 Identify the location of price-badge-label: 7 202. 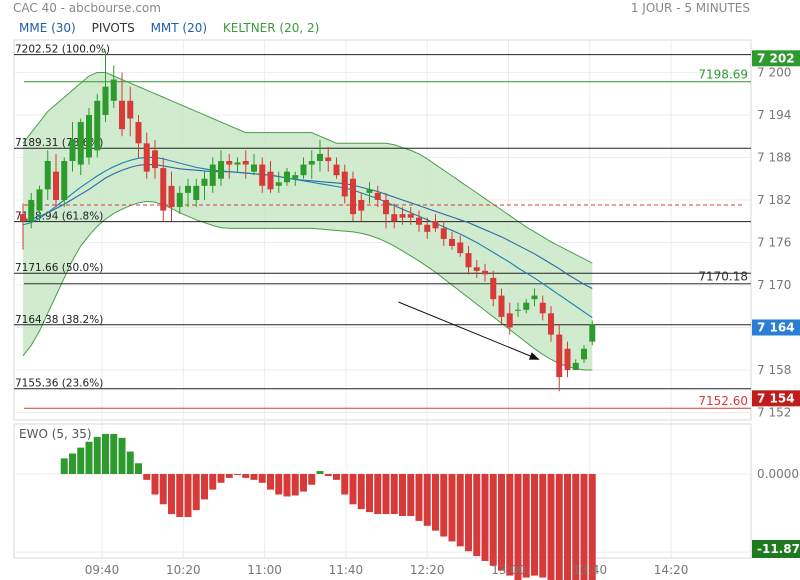
(776, 58).